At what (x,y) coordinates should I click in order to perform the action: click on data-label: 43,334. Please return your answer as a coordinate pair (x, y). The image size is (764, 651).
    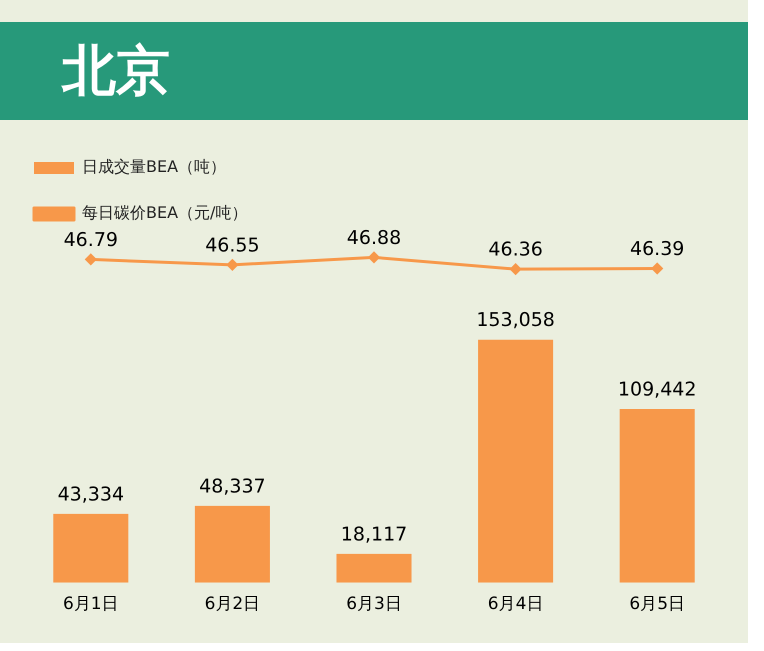
    Looking at the image, I should click on (91, 494).